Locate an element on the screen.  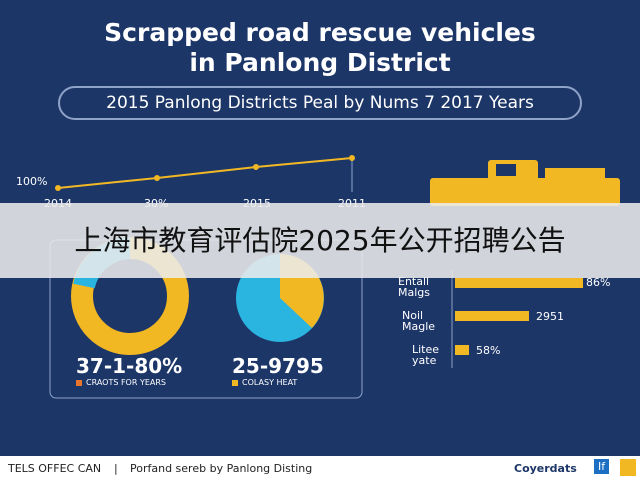
footer-text: Porfand sereb by Panlong Disting is located at coordinates (221, 468).